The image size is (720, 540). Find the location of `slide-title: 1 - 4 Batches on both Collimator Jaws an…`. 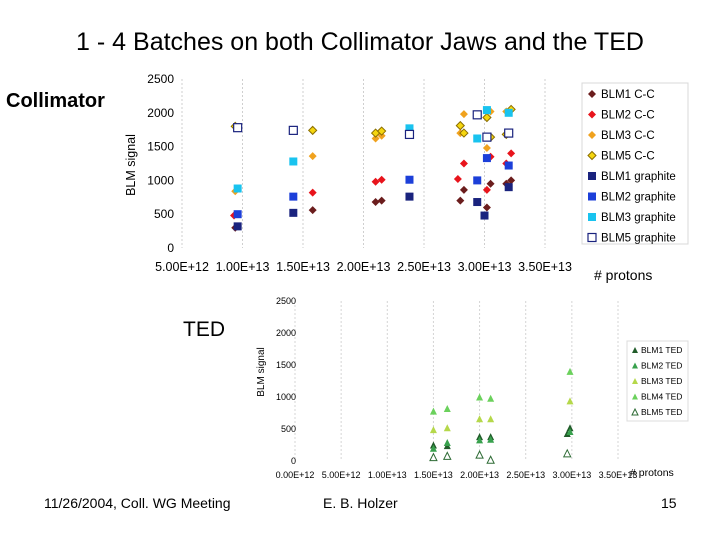

slide-title: 1 - 4 Batches on both Collimator Jaws an… is located at coordinates (360, 42).